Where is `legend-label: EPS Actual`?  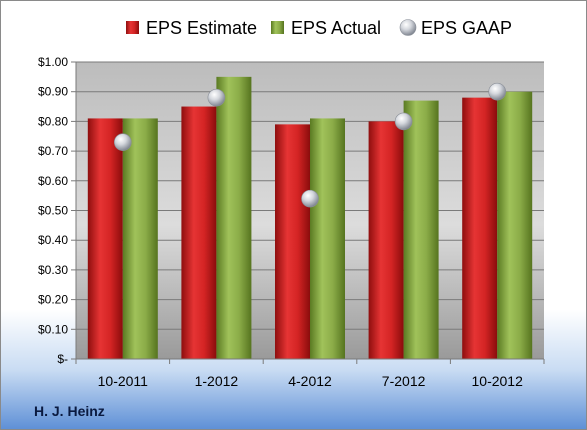 legend-label: EPS Actual is located at coordinates (336, 28).